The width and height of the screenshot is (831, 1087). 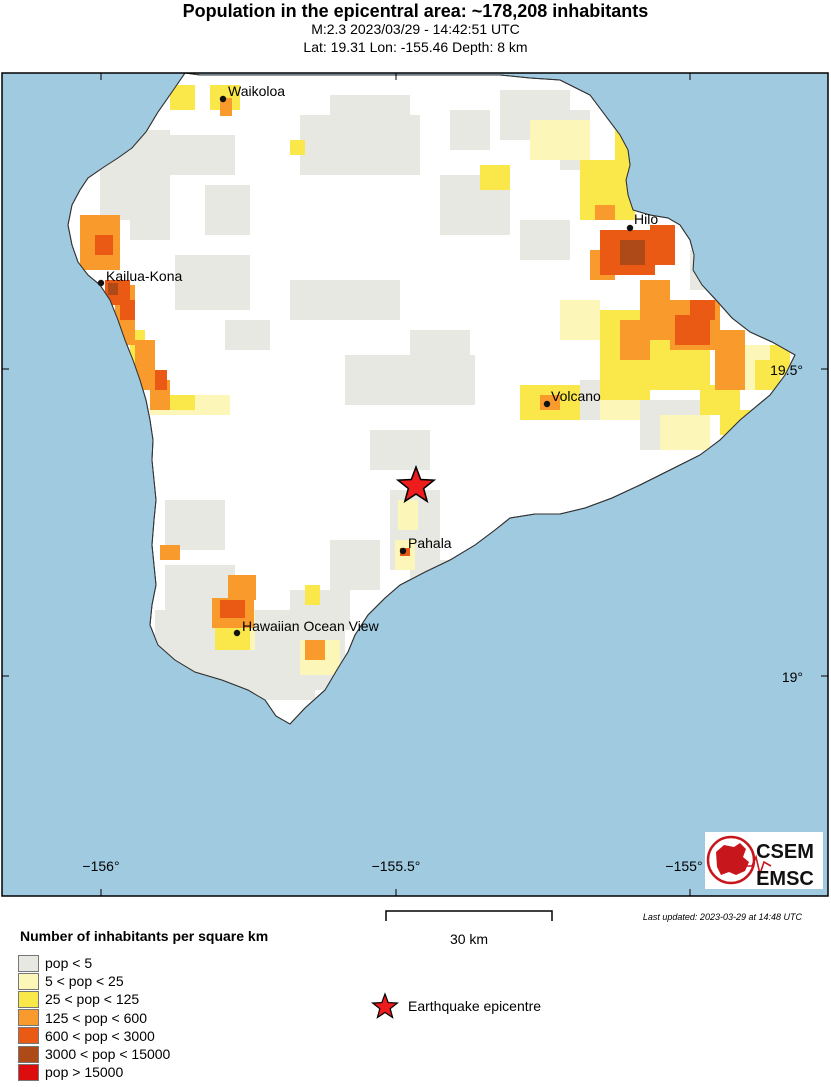 I want to click on logo-text: EMSC, so click(x=785, y=879).